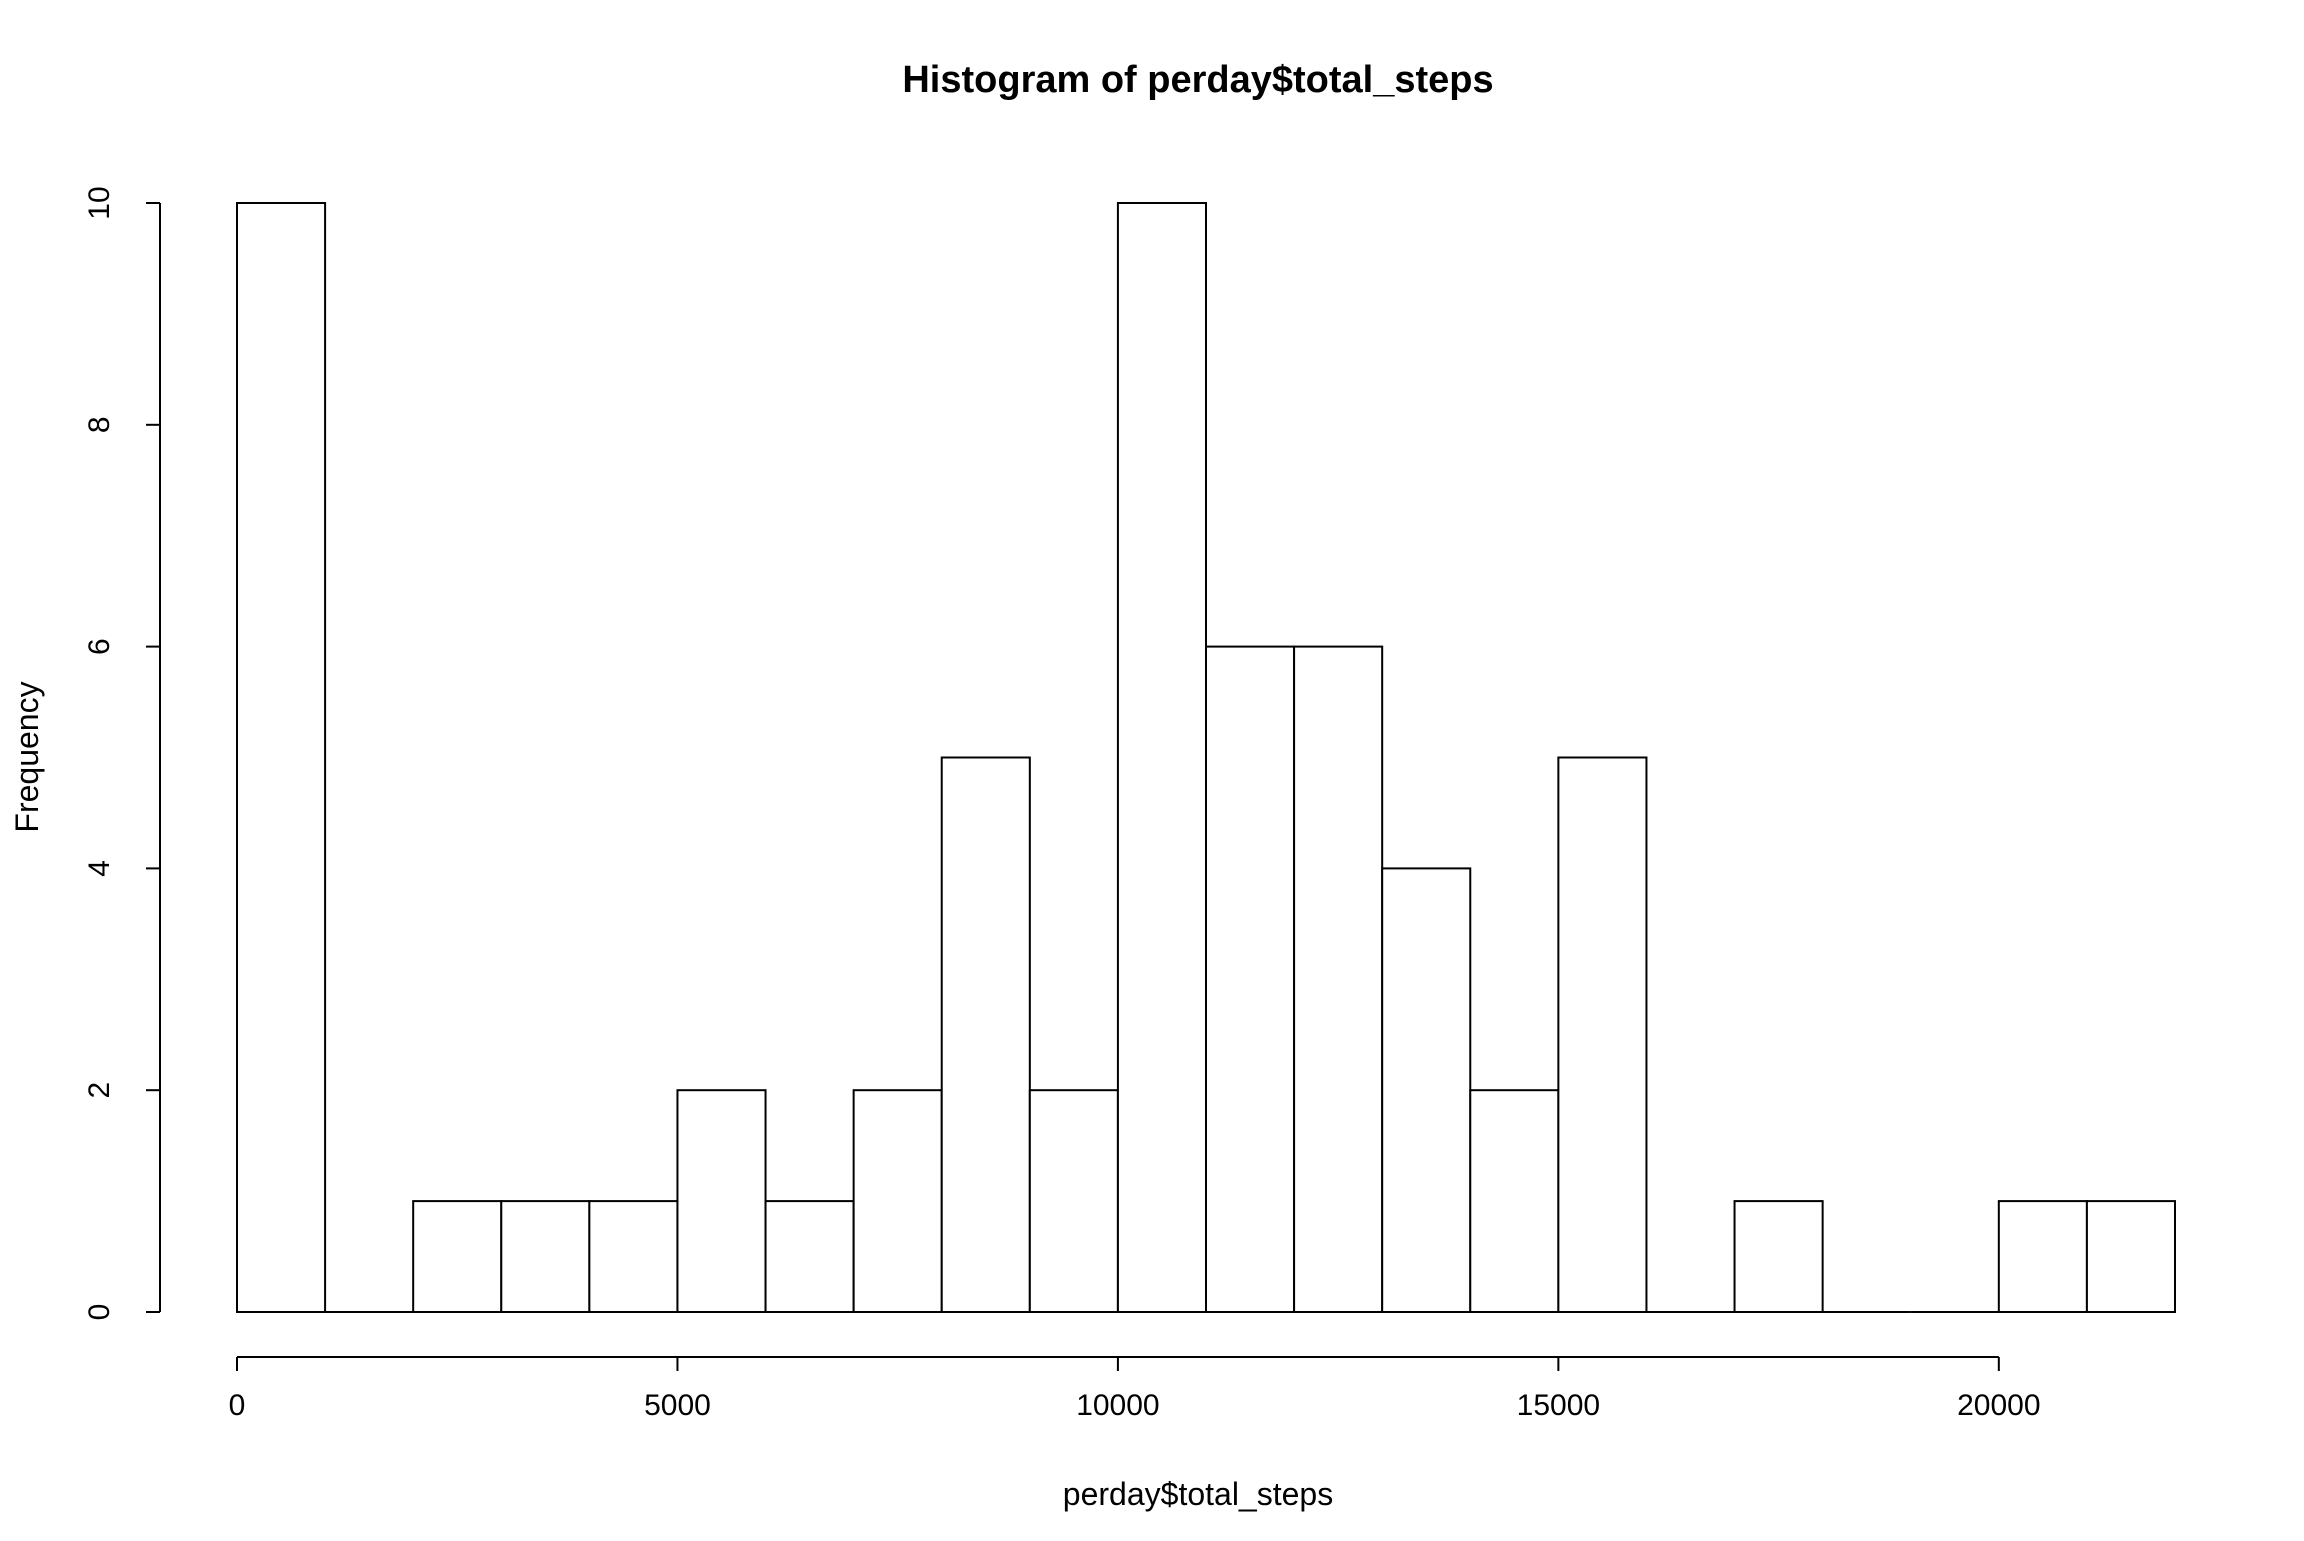 The height and width of the screenshot is (1541, 2304). Describe the element at coordinates (1117, 1405) in the screenshot. I see `x-tick-label: 10000` at that location.